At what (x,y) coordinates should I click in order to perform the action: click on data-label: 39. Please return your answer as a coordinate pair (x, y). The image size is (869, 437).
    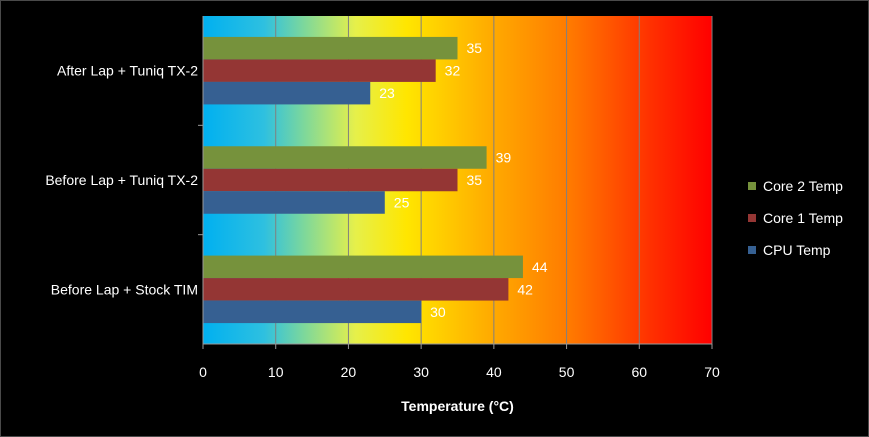
    Looking at the image, I should click on (504, 158).